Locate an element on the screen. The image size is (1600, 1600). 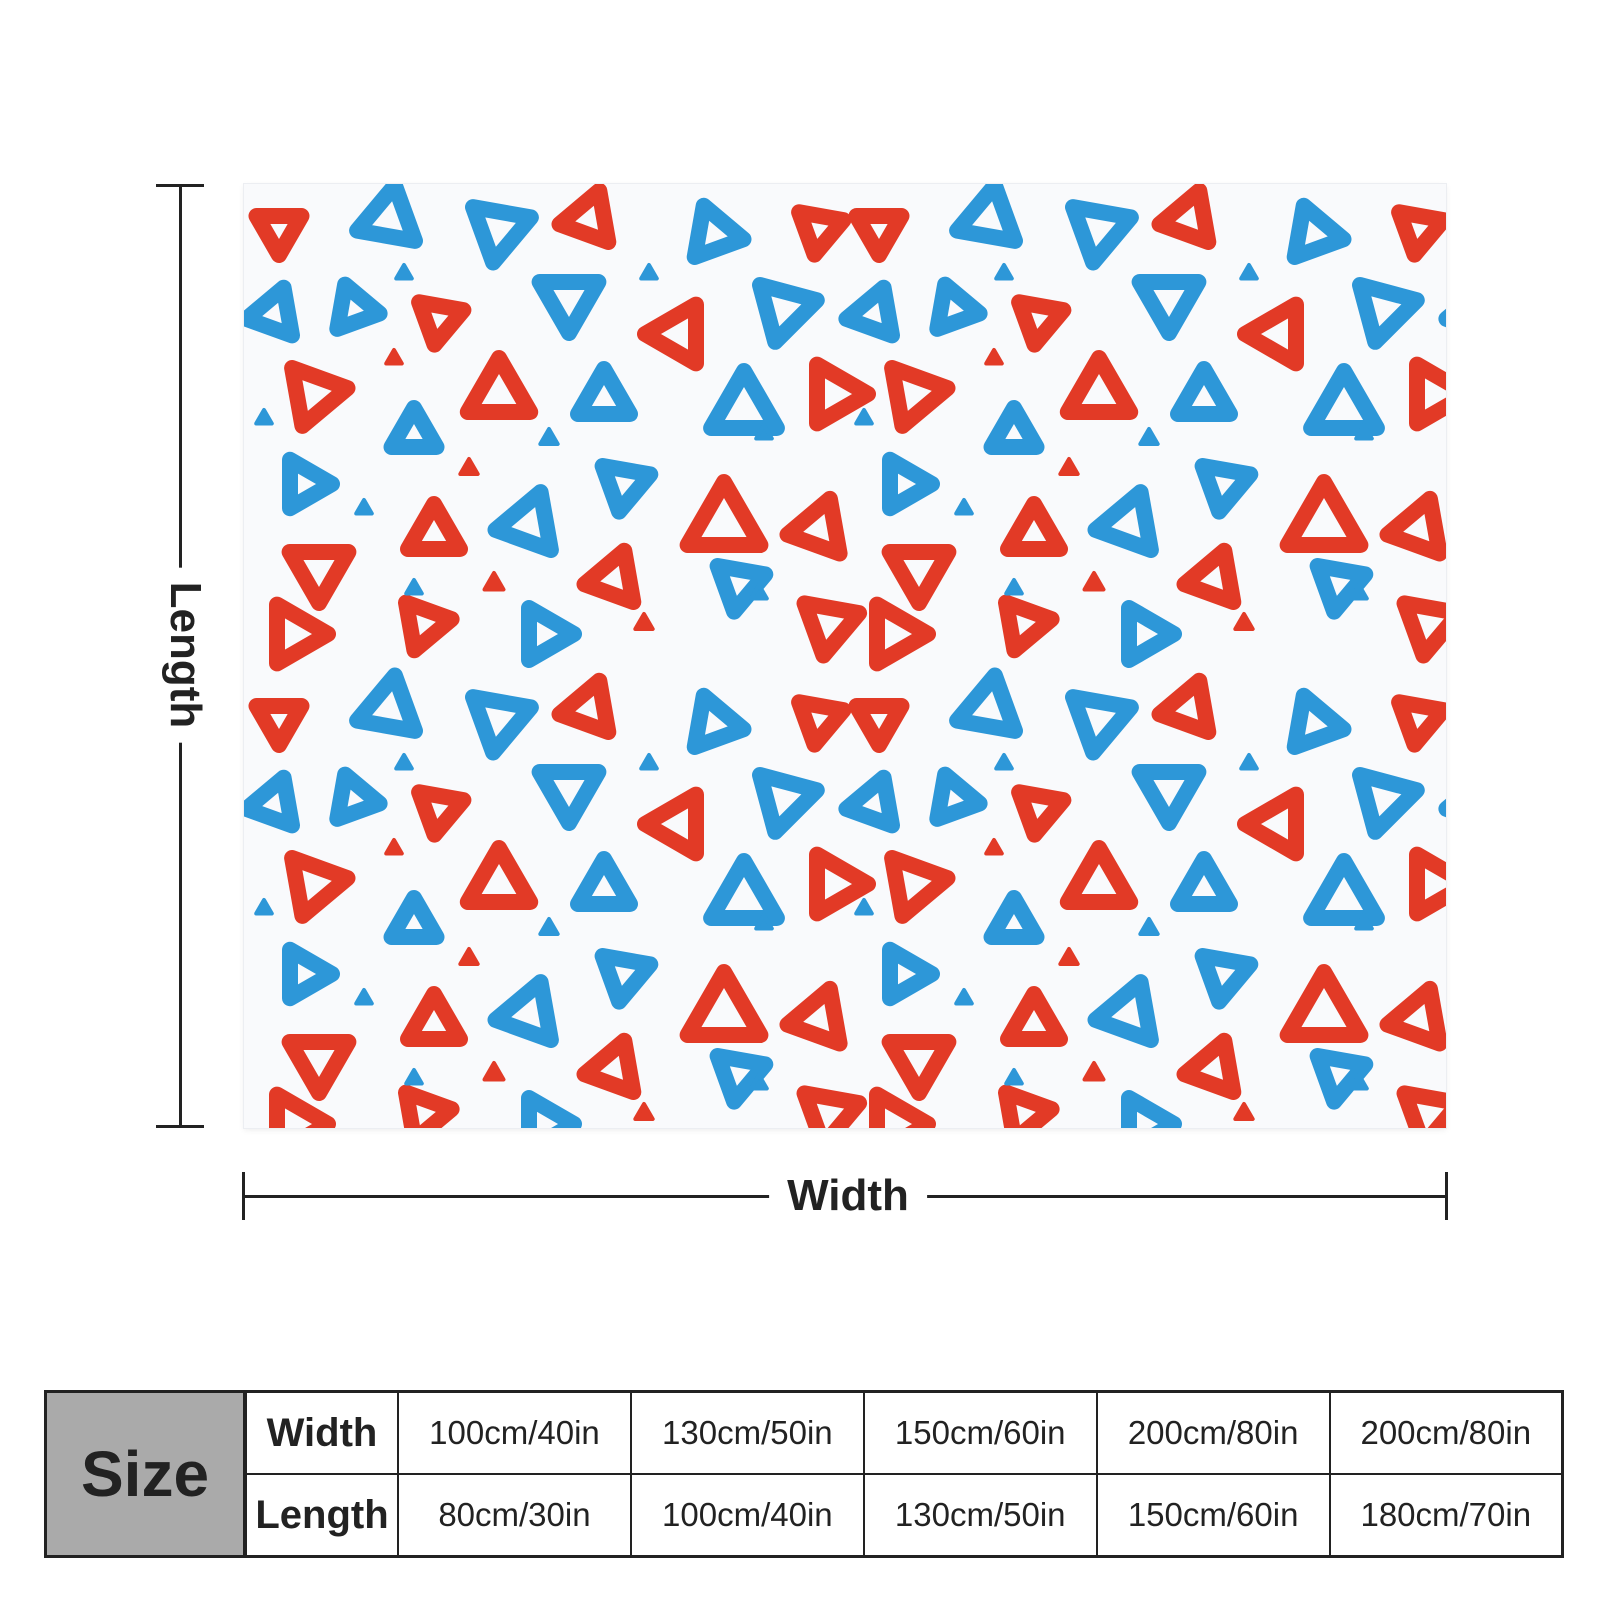
length-value: 130cm/50in is located at coordinates (980, 1515).